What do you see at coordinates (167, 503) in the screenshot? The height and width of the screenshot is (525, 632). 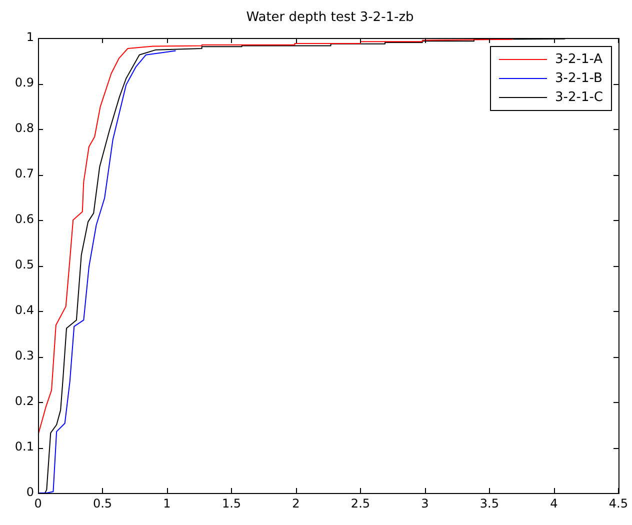 I see `x-tick-label: 1` at bounding box center [167, 503].